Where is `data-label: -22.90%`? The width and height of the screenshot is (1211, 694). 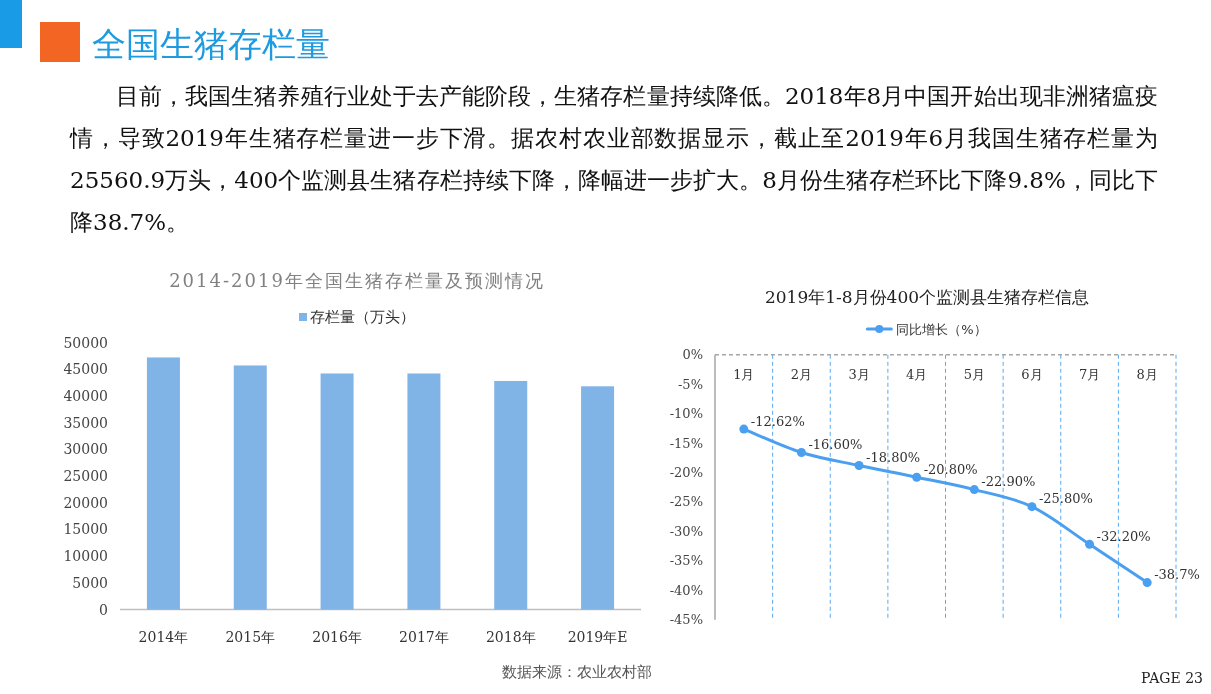 data-label: -22.90% is located at coordinates (1008, 482).